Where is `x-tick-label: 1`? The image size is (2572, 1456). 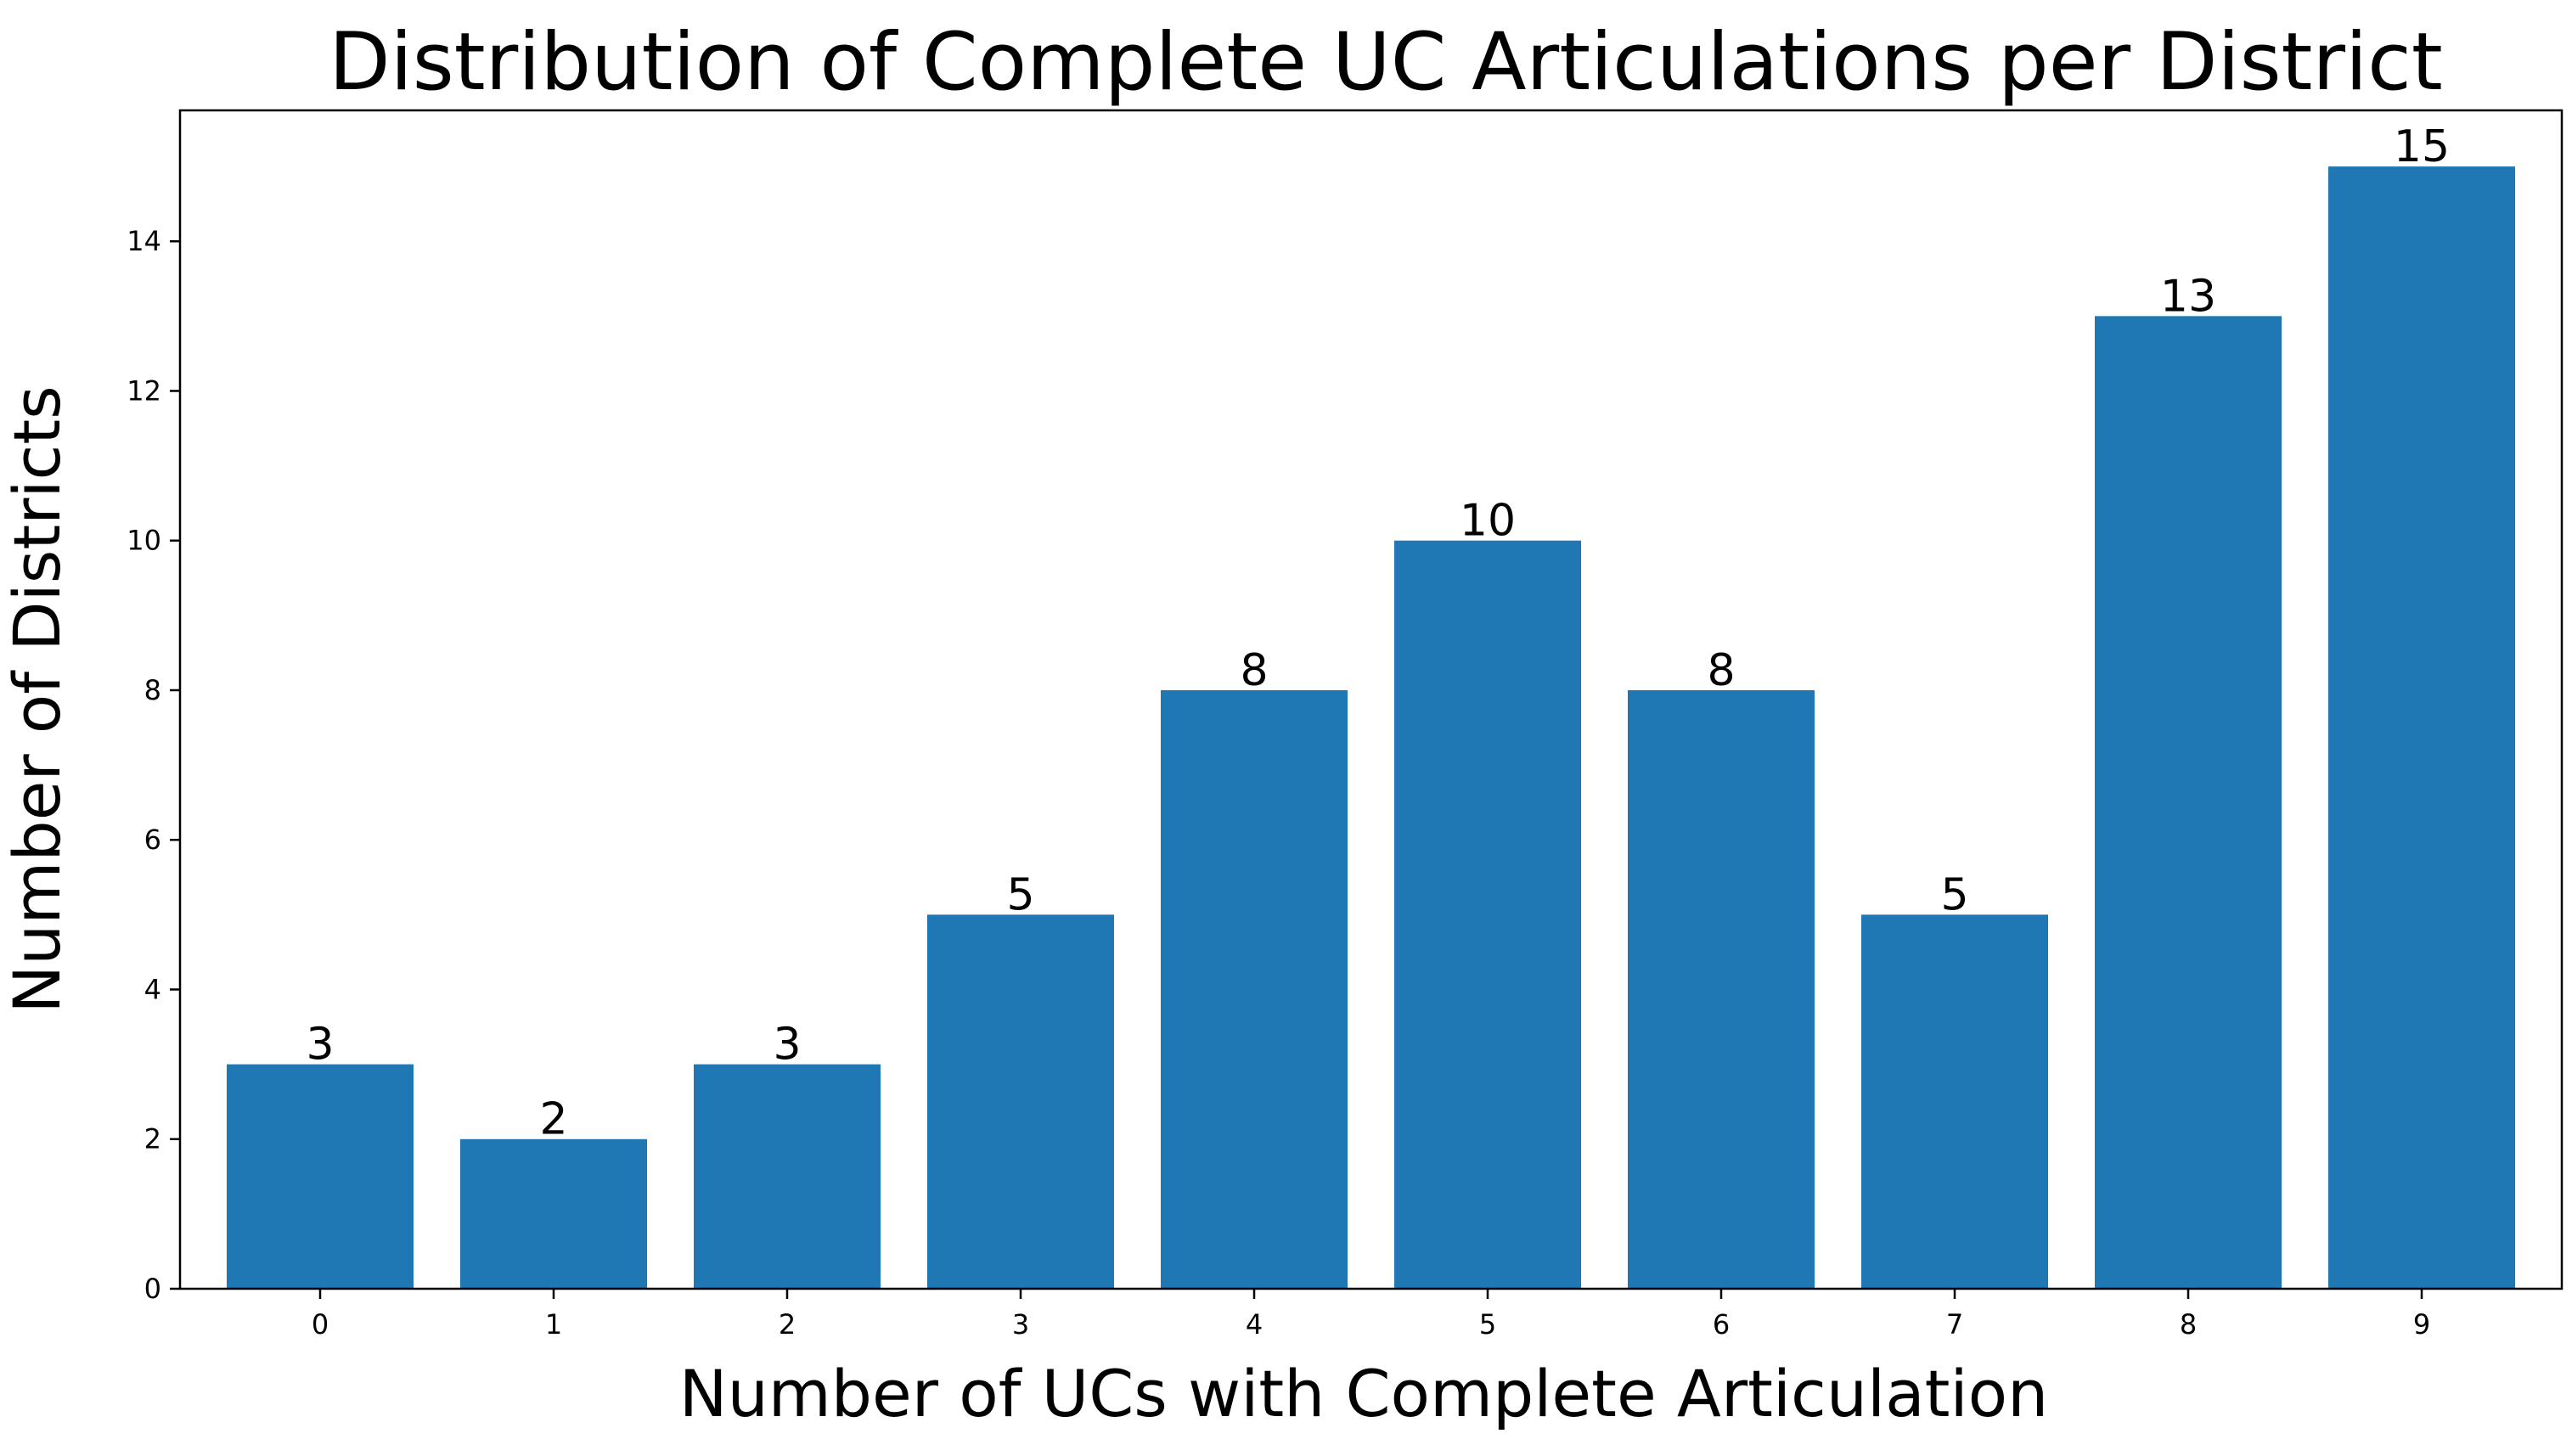
x-tick-label: 1 is located at coordinates (553, 1324).